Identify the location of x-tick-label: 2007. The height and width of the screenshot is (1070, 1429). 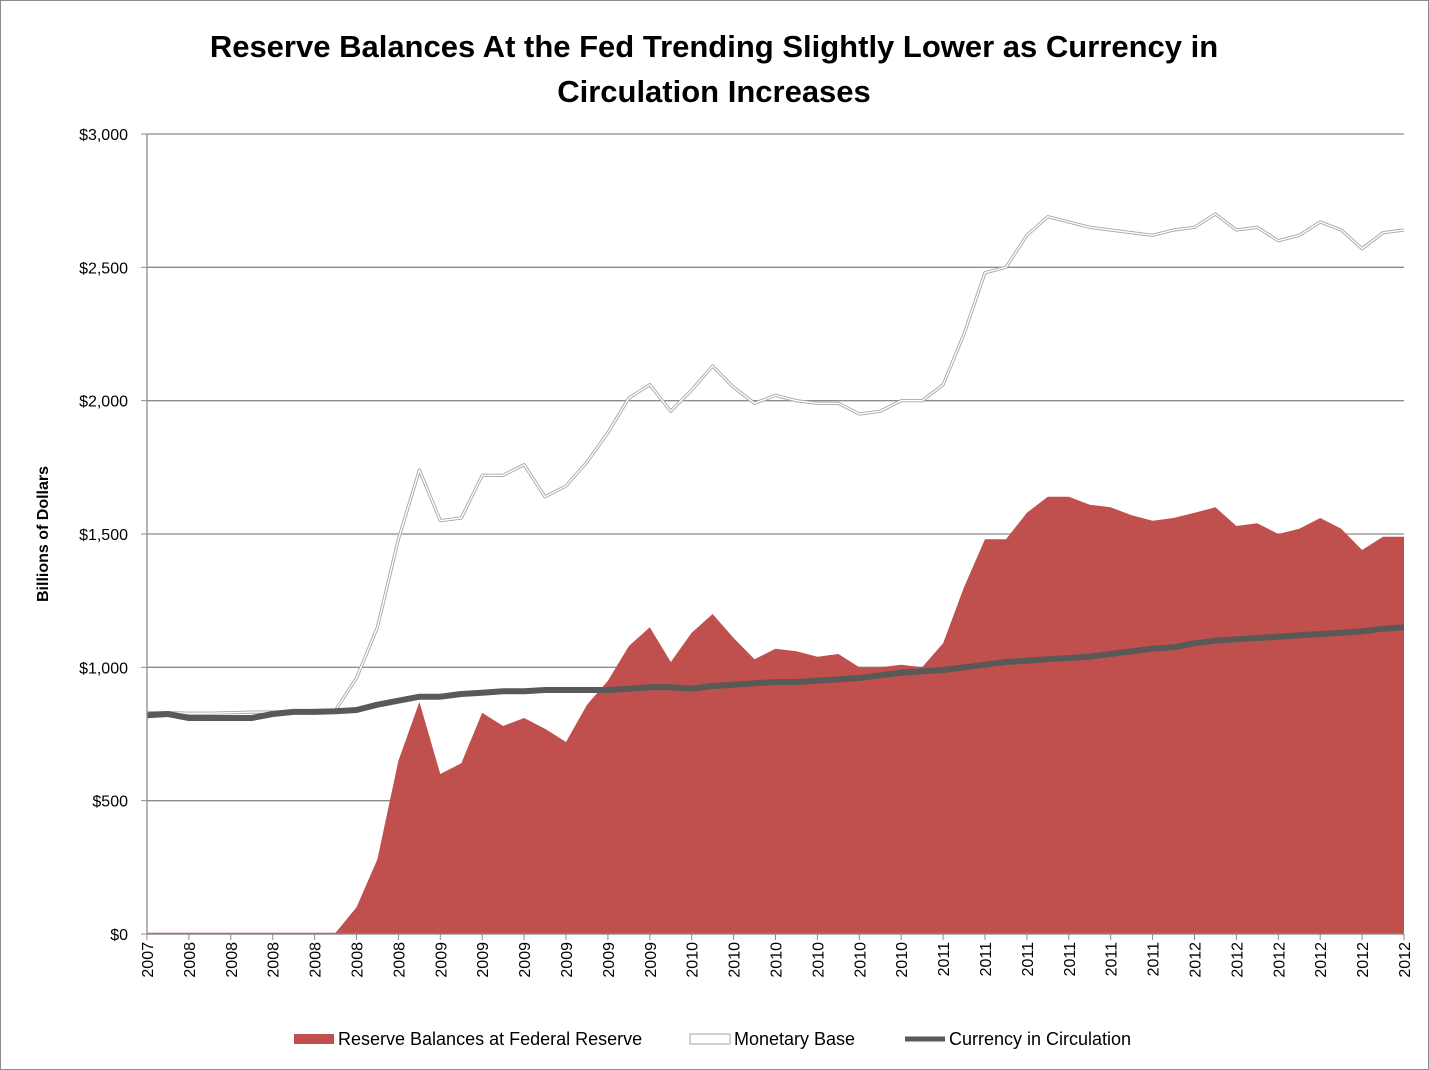
(148, 960).